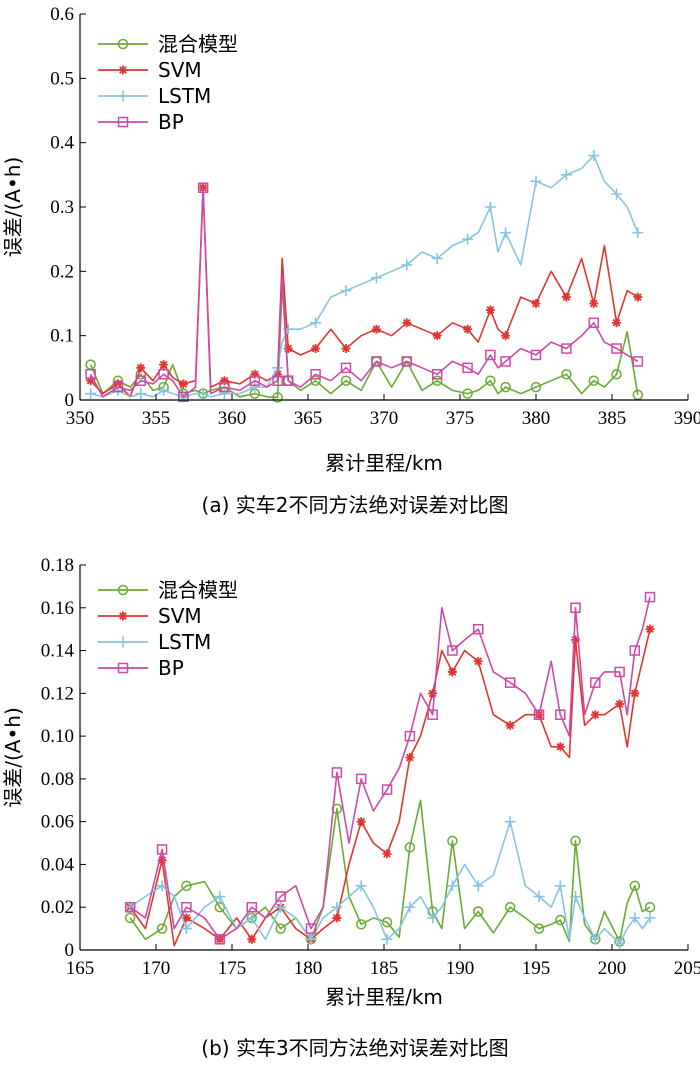  Describe the element at coordinates (384, 418) in the screenshot. I see `x-tick-label: 370` at that location.